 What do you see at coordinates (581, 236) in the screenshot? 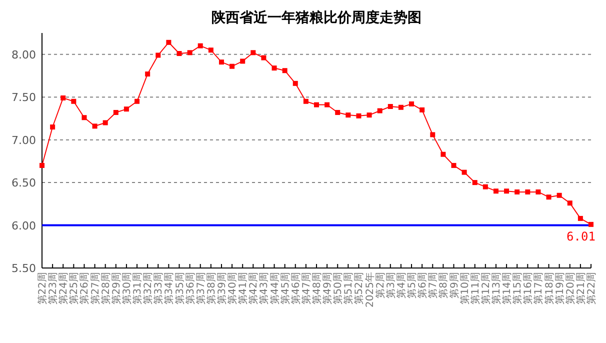
I see `data-label: 6.01` at bounding box center [581, 236].